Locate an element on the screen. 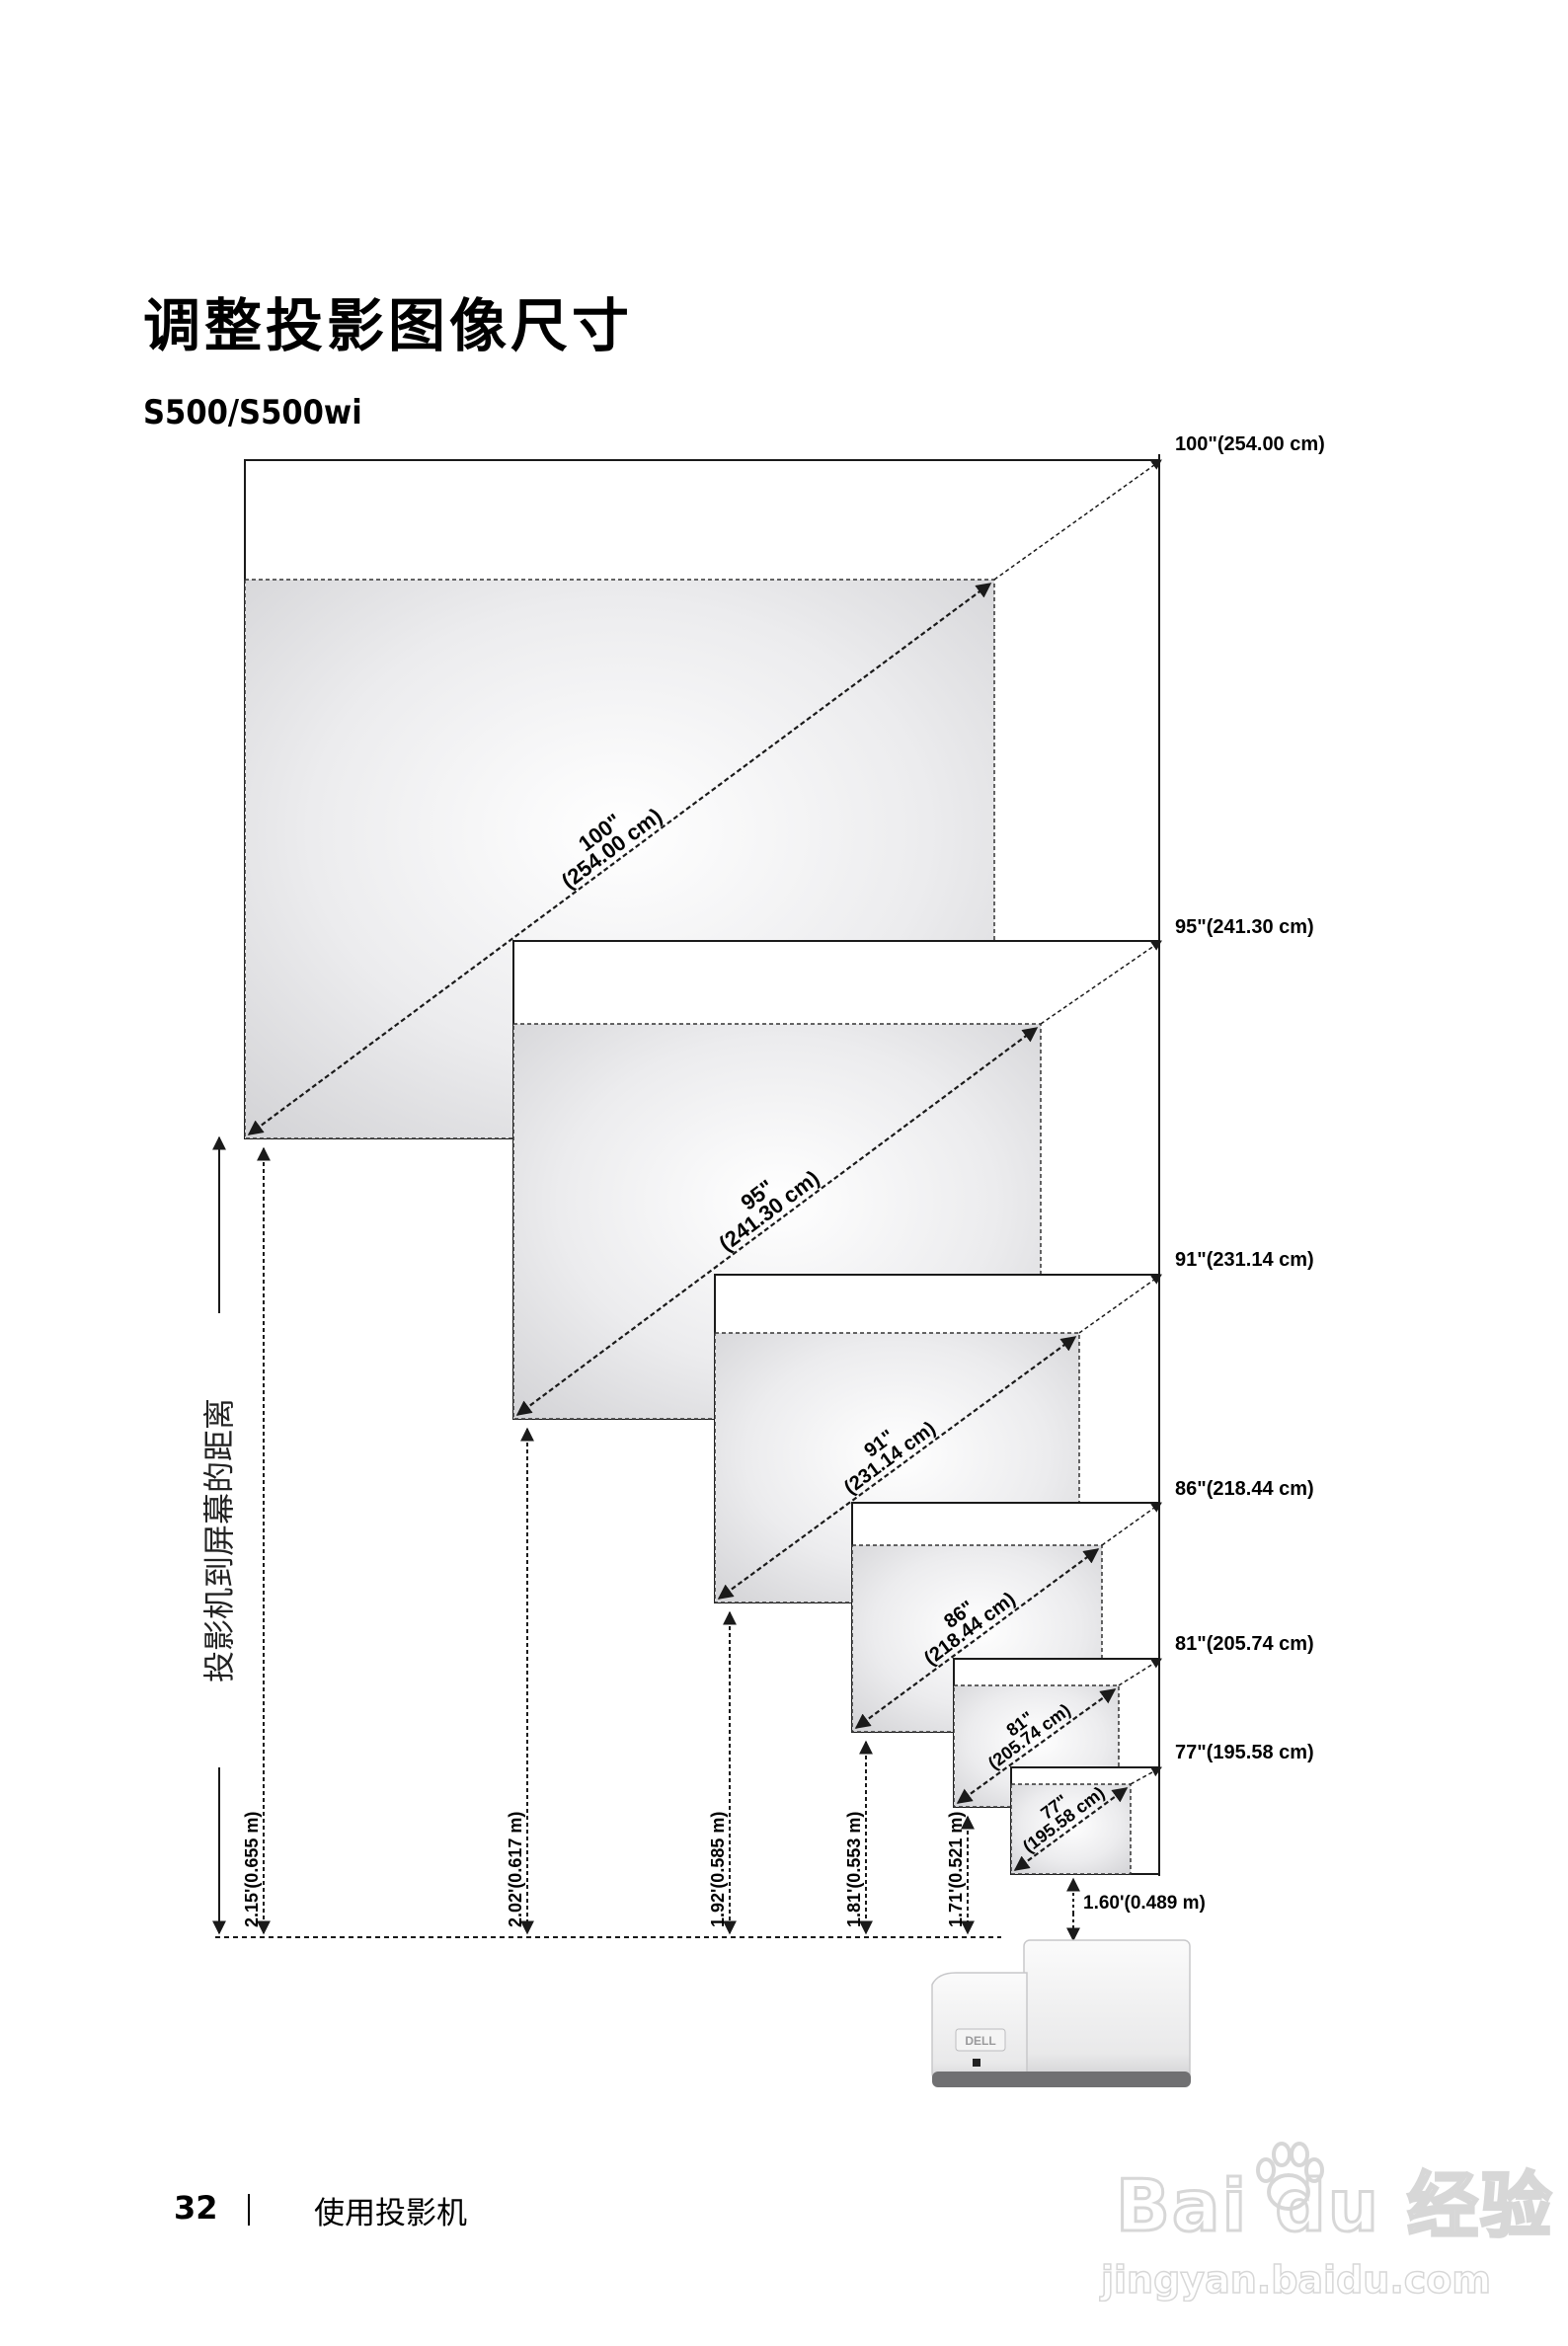  projector-body-rear is located at coordinates (1107, 2010).